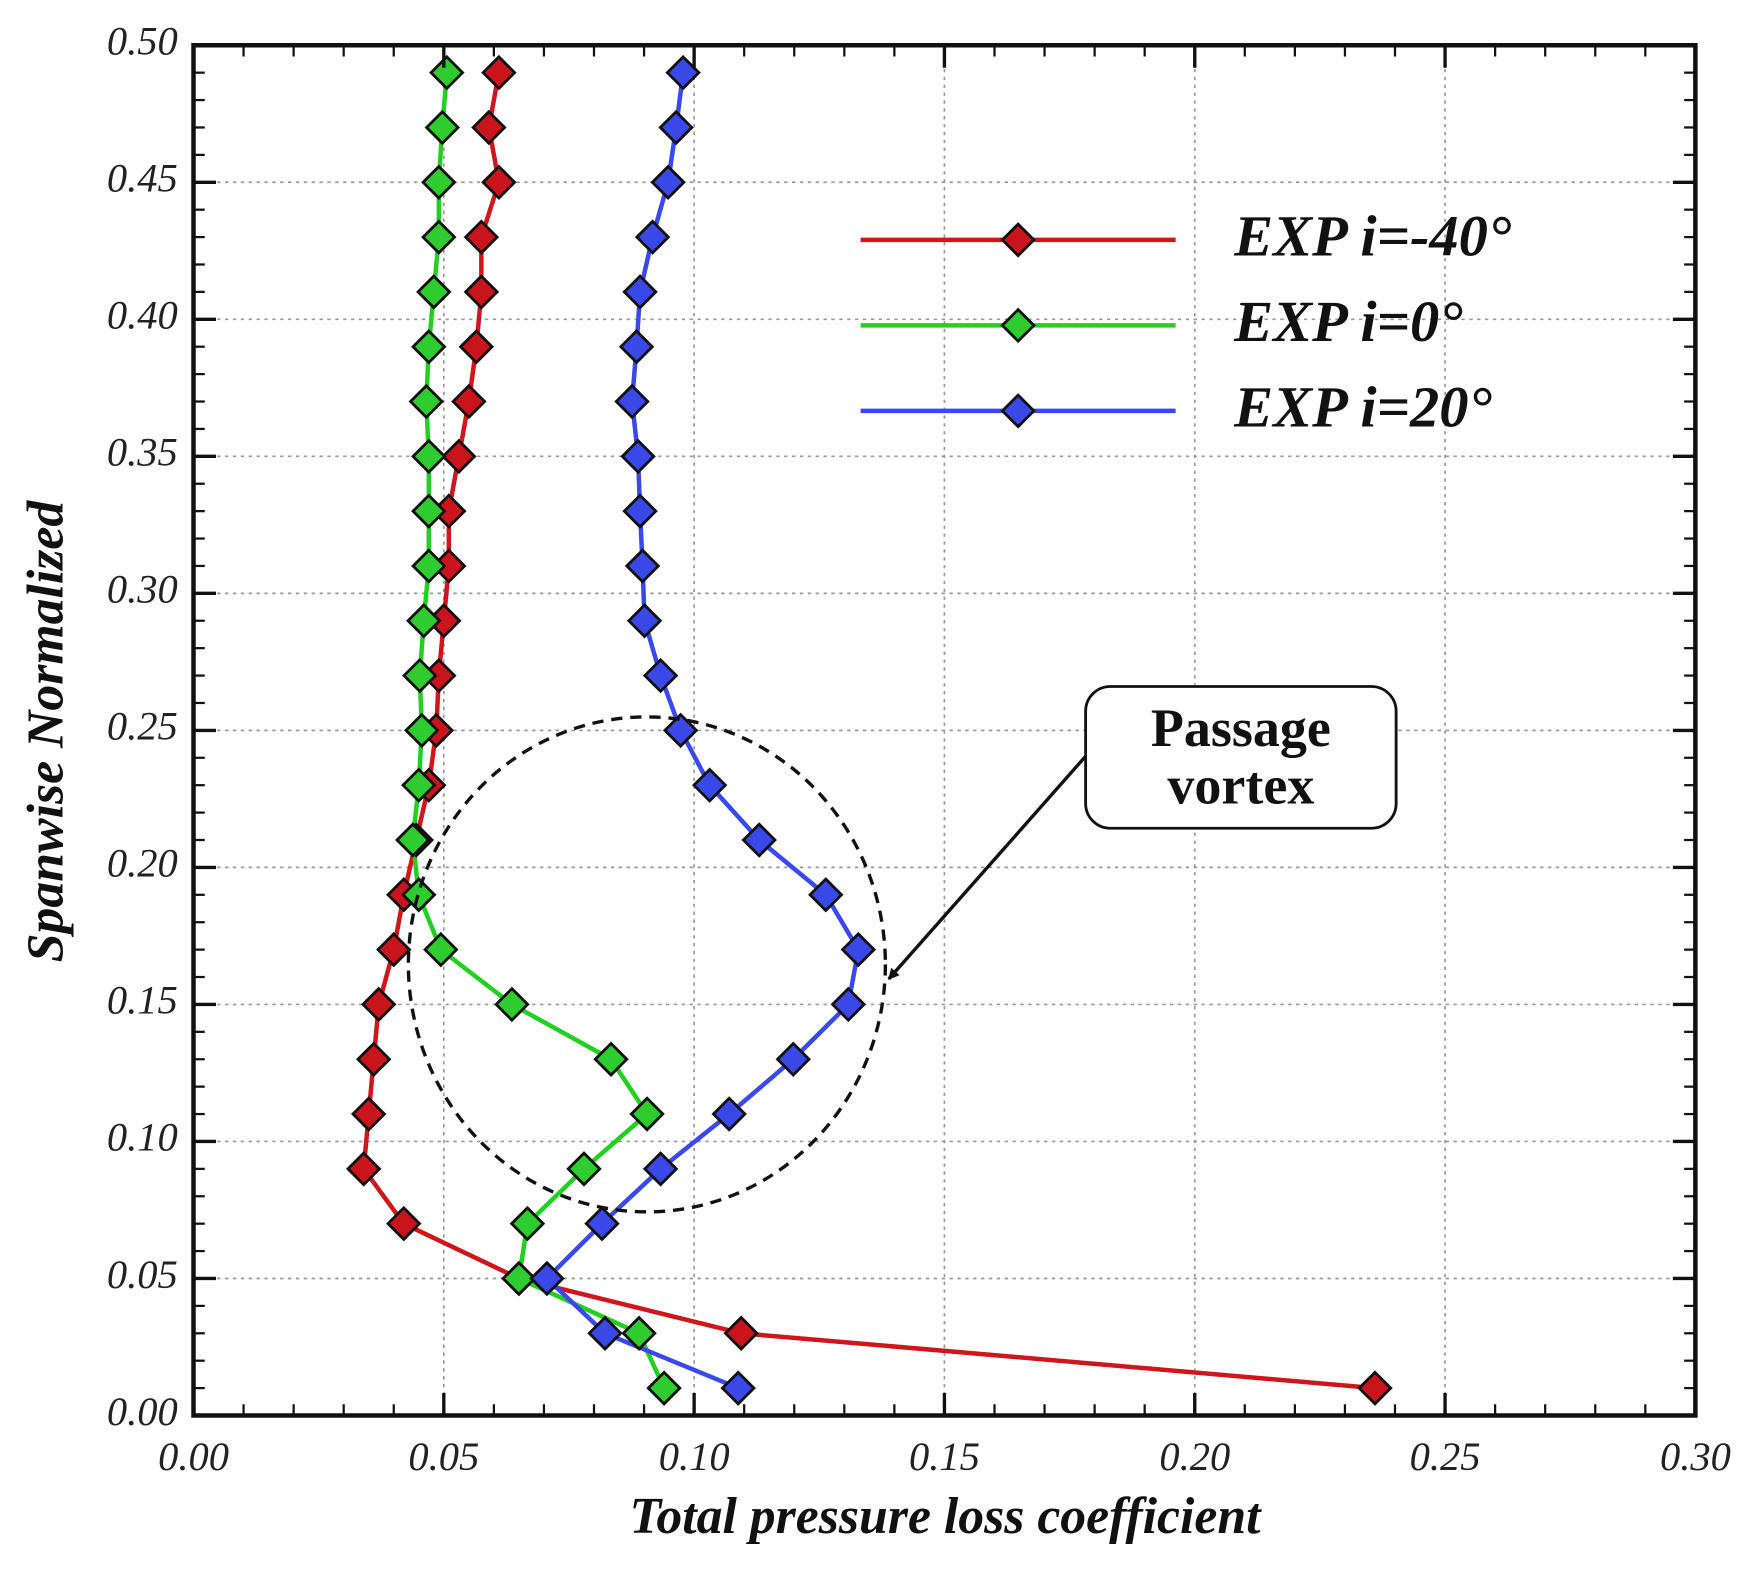 This screenshot has width=1755, height=1571. I want to click on y-tick-label: 0.05, so click(142, 1274).